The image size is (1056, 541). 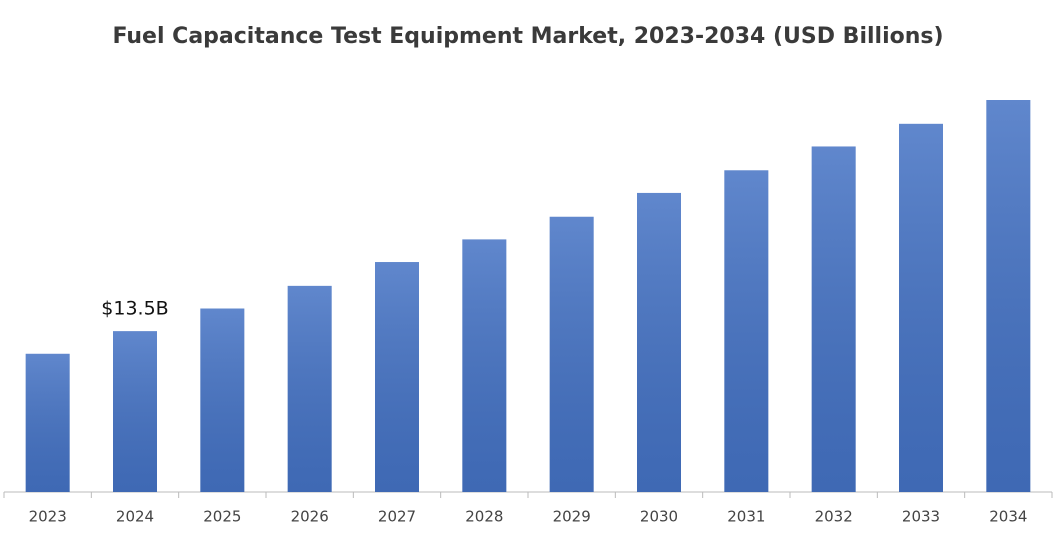 I want to click on x-tick-label: 2034, so click(x=1008, y=517).